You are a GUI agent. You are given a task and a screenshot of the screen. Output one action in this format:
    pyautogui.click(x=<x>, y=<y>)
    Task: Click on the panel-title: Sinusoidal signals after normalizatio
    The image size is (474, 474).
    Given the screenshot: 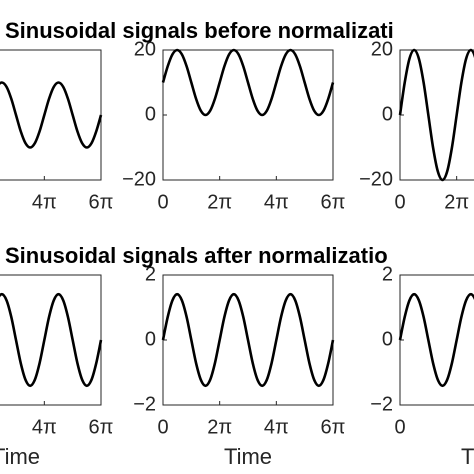 What is the action you would take?
    pyautogui.click(x=196, y=255)
    